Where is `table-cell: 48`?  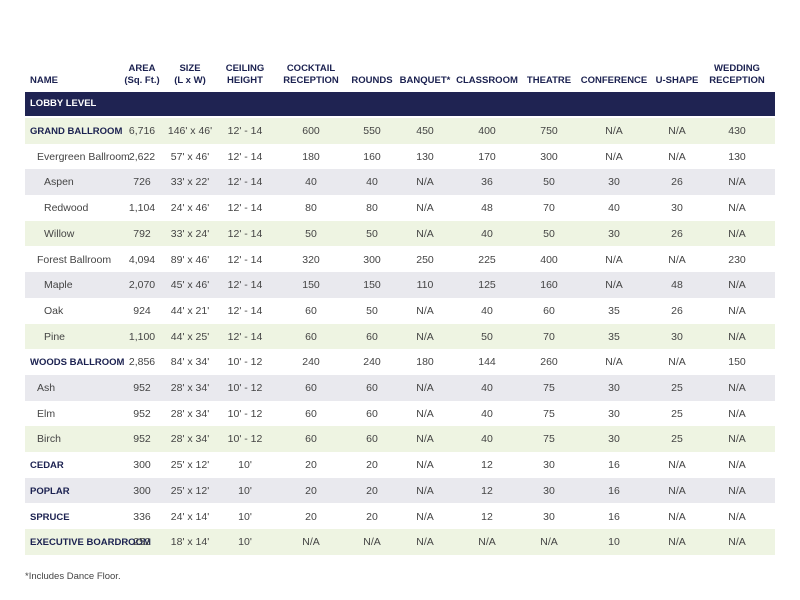 table-cell: 48 is located at coordinates (677, 285).